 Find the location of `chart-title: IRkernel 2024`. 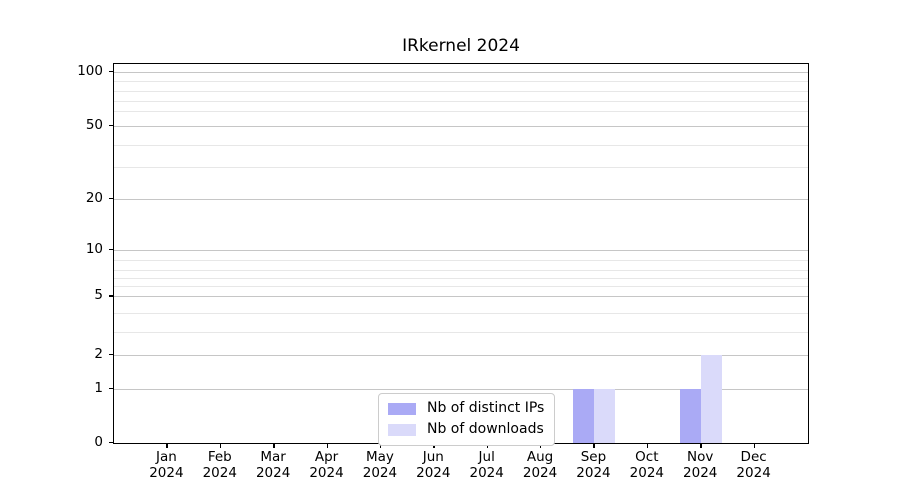

chart-title: IRkernel 2024 is located at coordinates (461, 46).